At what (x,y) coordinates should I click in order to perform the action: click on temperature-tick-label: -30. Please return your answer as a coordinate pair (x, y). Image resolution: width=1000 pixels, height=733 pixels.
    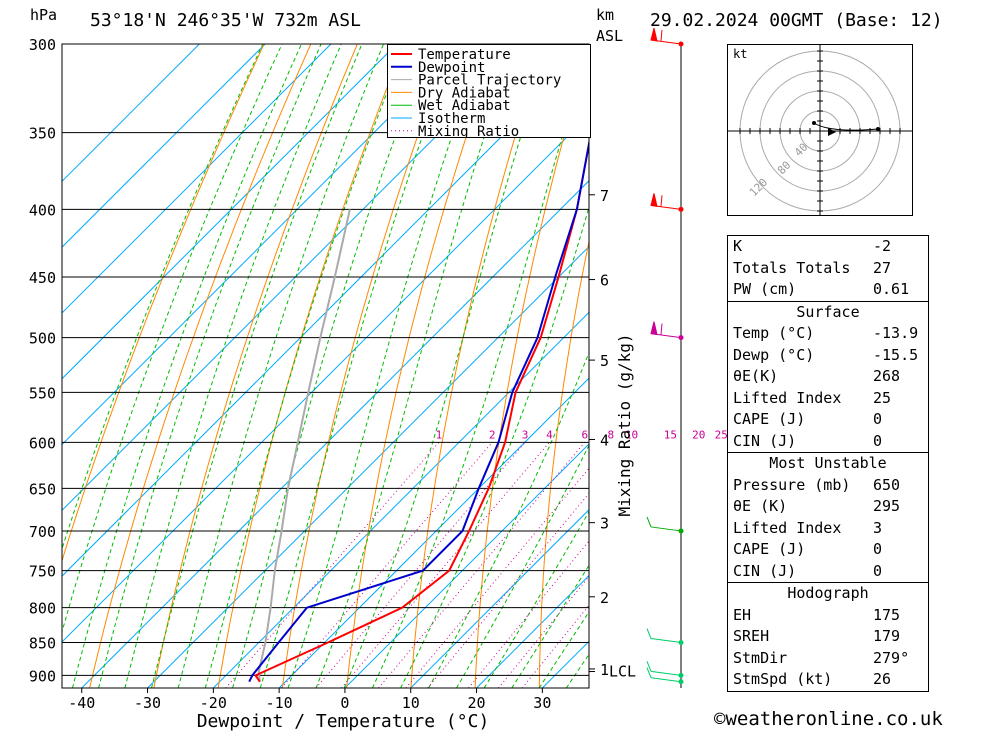
    Looking at the image, I should click on (147, 703).